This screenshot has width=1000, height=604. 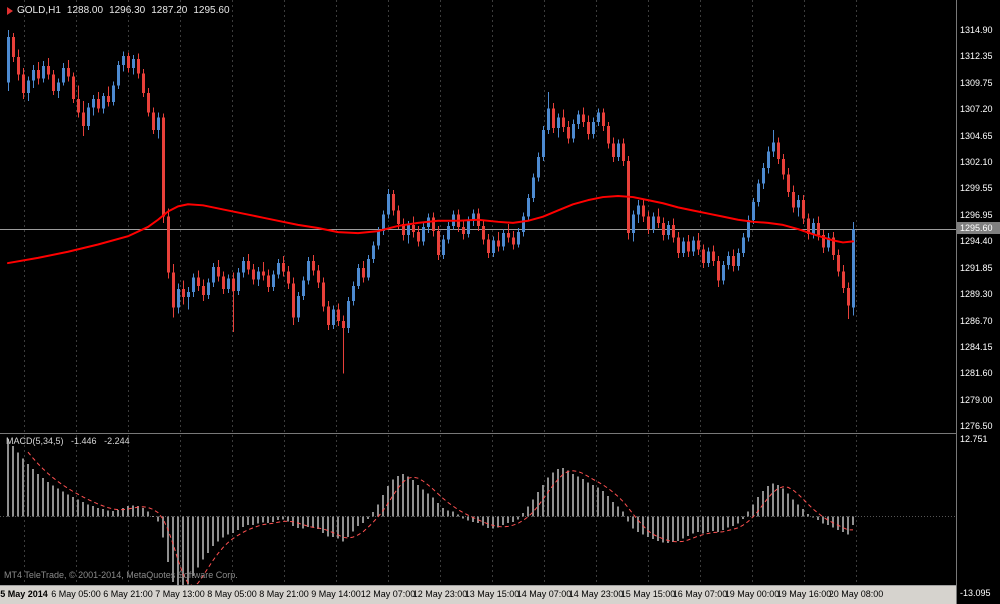 I want to click on price-tick-label: 1284.15, so click(x=976, y=347).